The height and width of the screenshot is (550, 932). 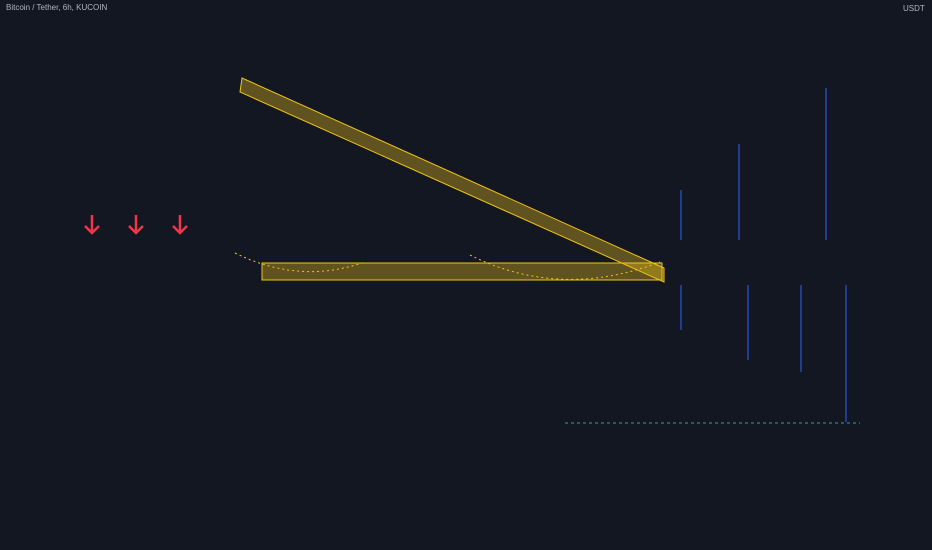 I want to click on price-axis, so click(x=913, y=267).